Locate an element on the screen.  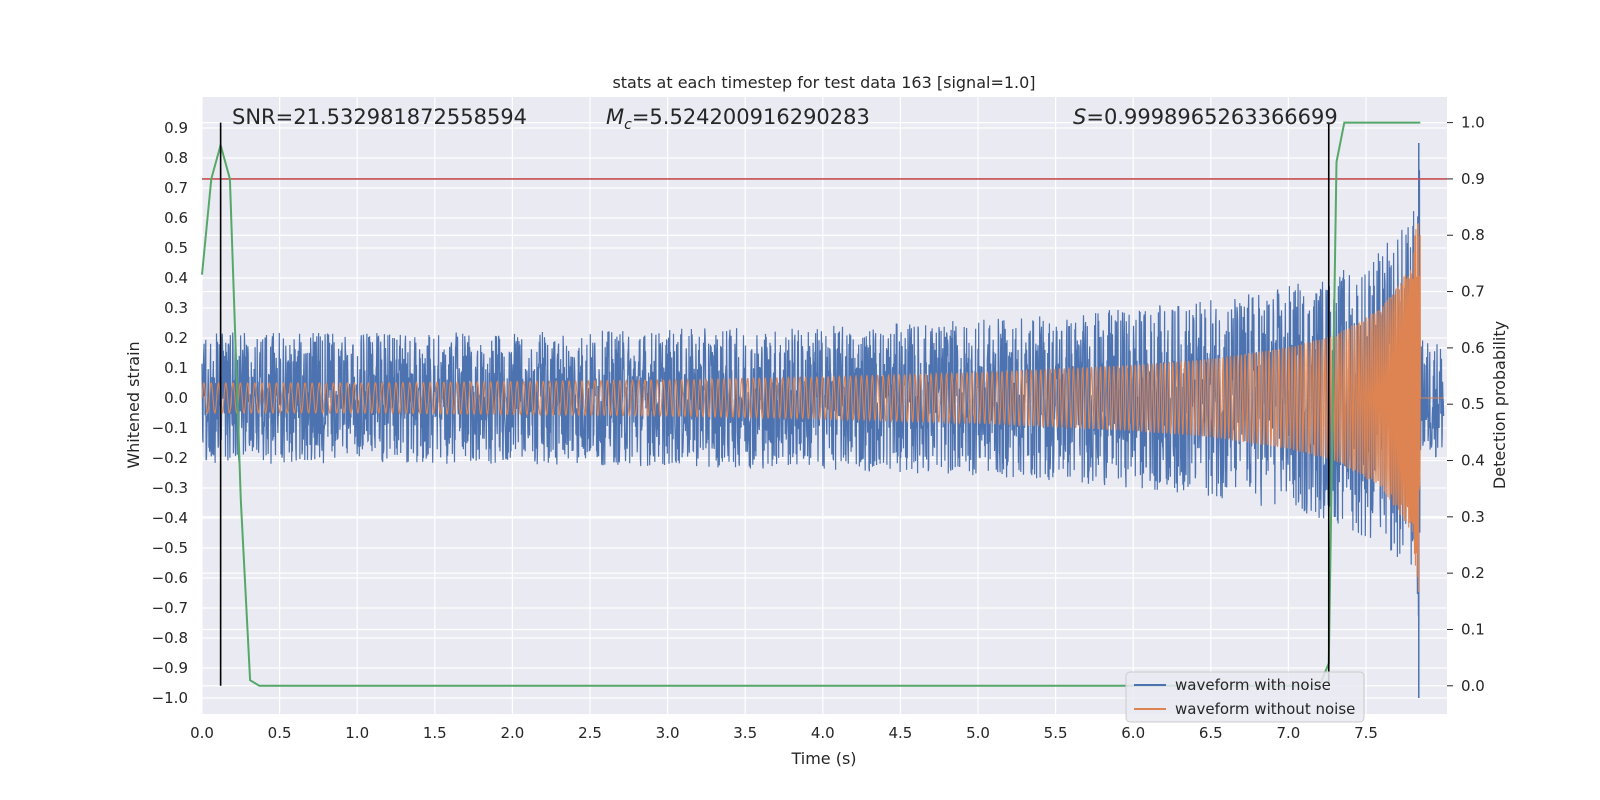
y-left-tick-label: −0.9 is located at coordinates (170, 668).